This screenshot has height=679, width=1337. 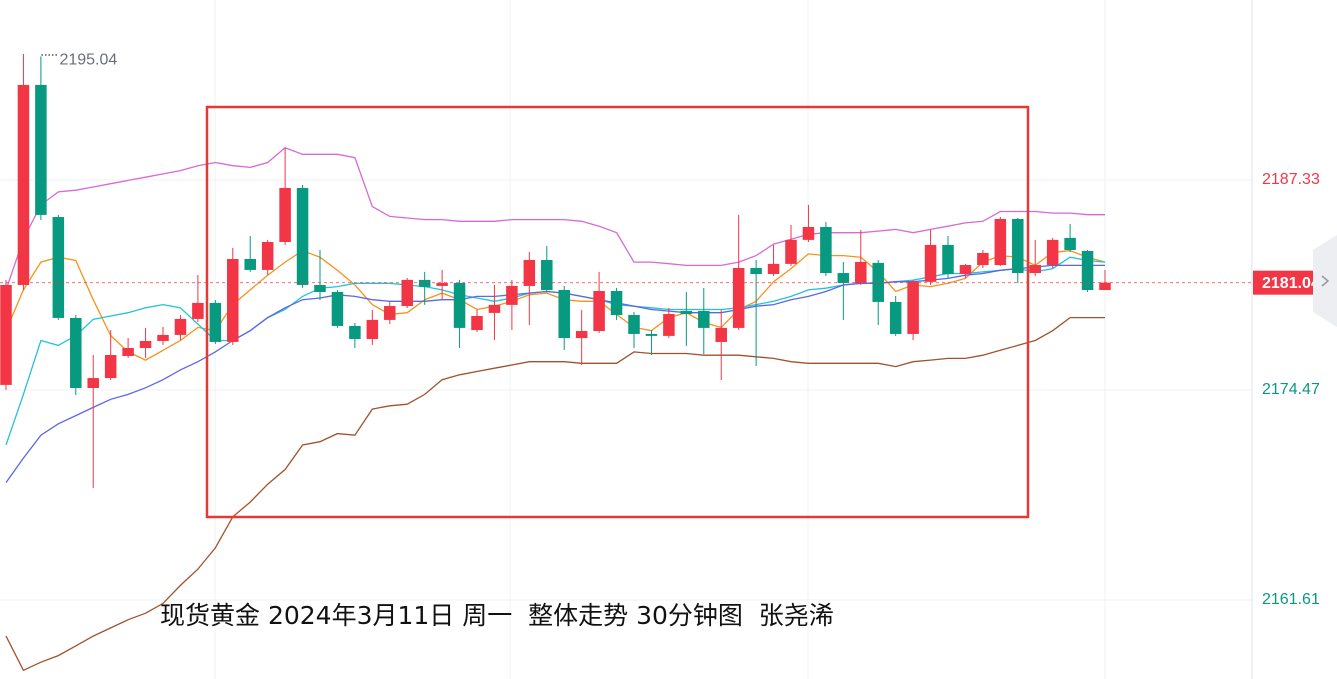 What do you see at coordinates (1291, 283) in the screenshot?
I see `last-price-label: 2181.04` at bounding box center [1291, 283].